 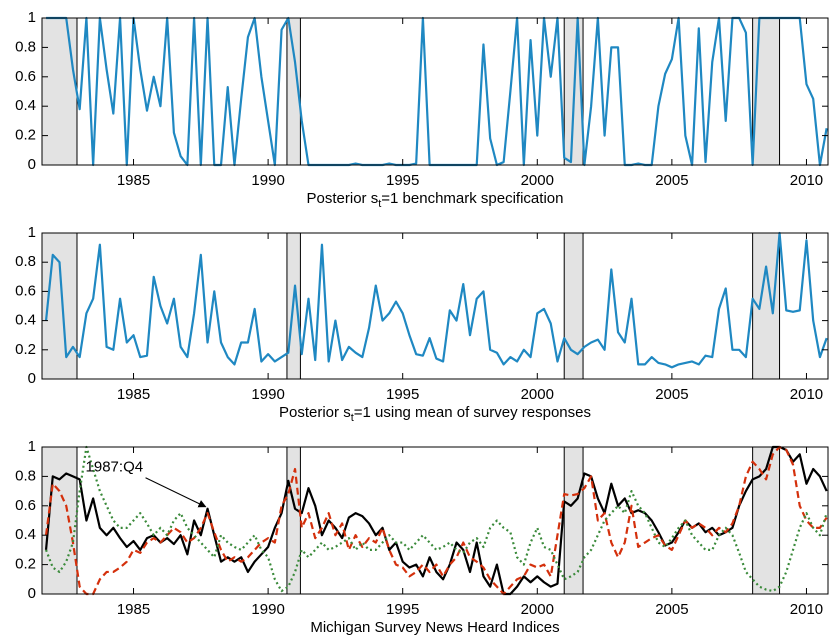 What do you see at coordinates (115, 467) in the screenshot?
I see `annotation-label: 1987:Q4` at bounding box center [115, 467].